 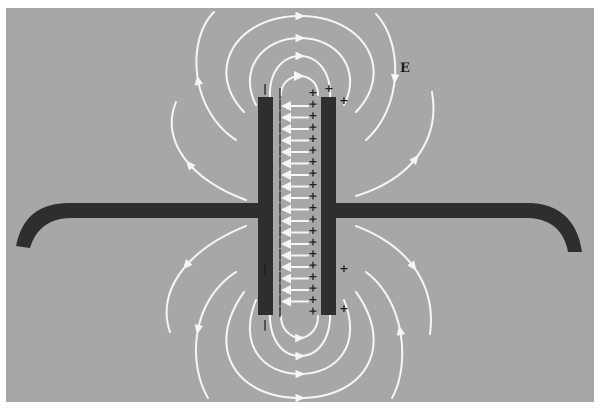 What do you see at coordinates (137, 225) in the screenshot?
I see `left-wire` at bounding box center [137, 225].